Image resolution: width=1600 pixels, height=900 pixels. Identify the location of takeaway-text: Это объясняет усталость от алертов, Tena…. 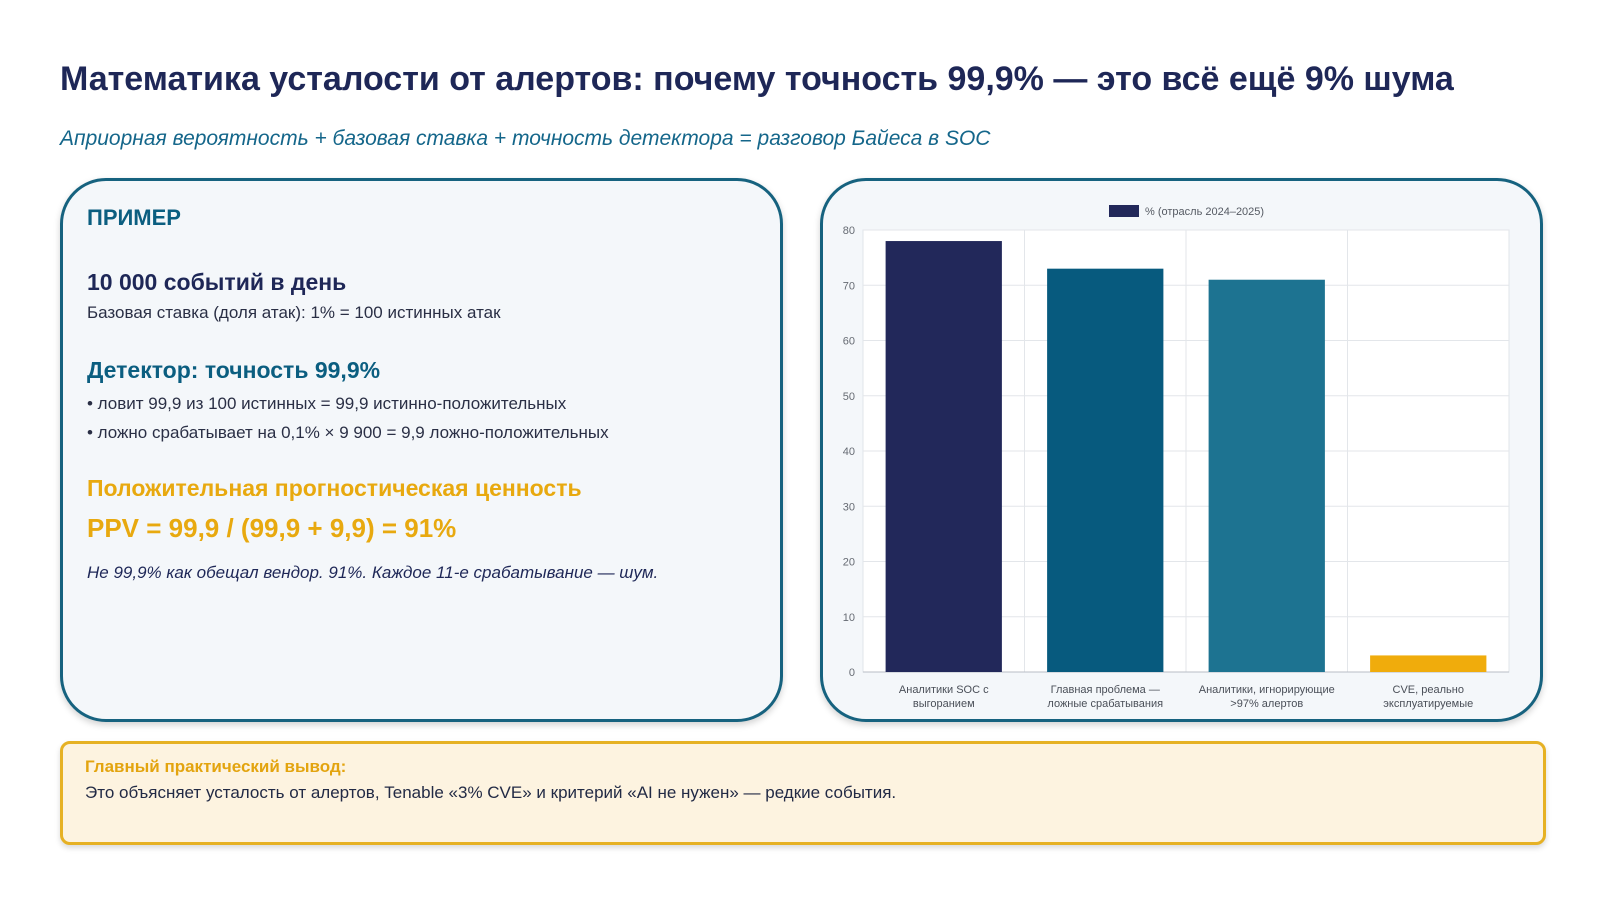
(491, 792).